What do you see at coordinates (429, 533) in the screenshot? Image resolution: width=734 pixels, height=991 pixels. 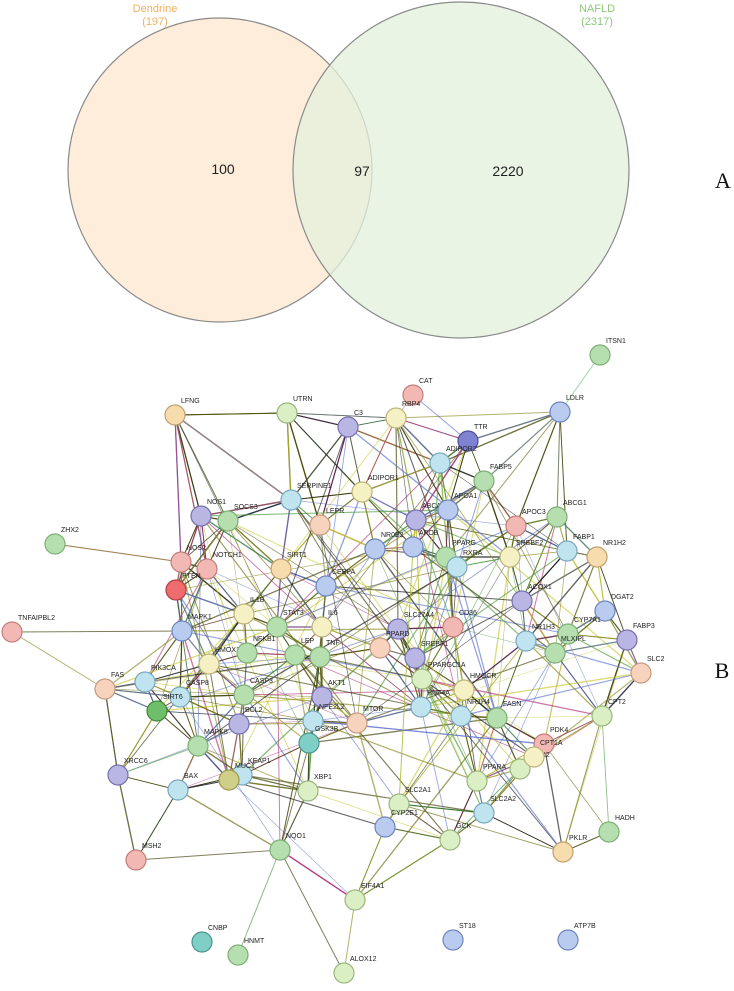 I see `node-label: APOB` at bounding box center [429, 533].